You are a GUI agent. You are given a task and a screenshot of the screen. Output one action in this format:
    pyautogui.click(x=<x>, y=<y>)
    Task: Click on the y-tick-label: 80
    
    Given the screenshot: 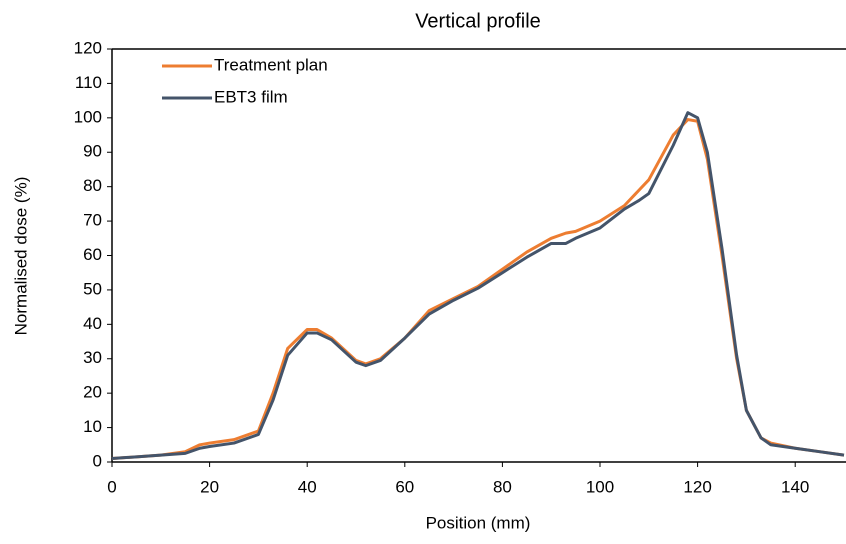 What is the action you would take?
    pyautogui.click(x=92, y=185)
    